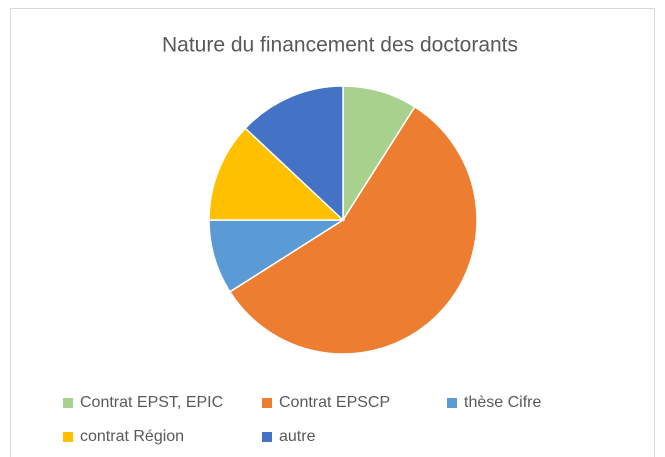  I want to click on chart-title: Nature du financement des doctorants, so click(340, 45).